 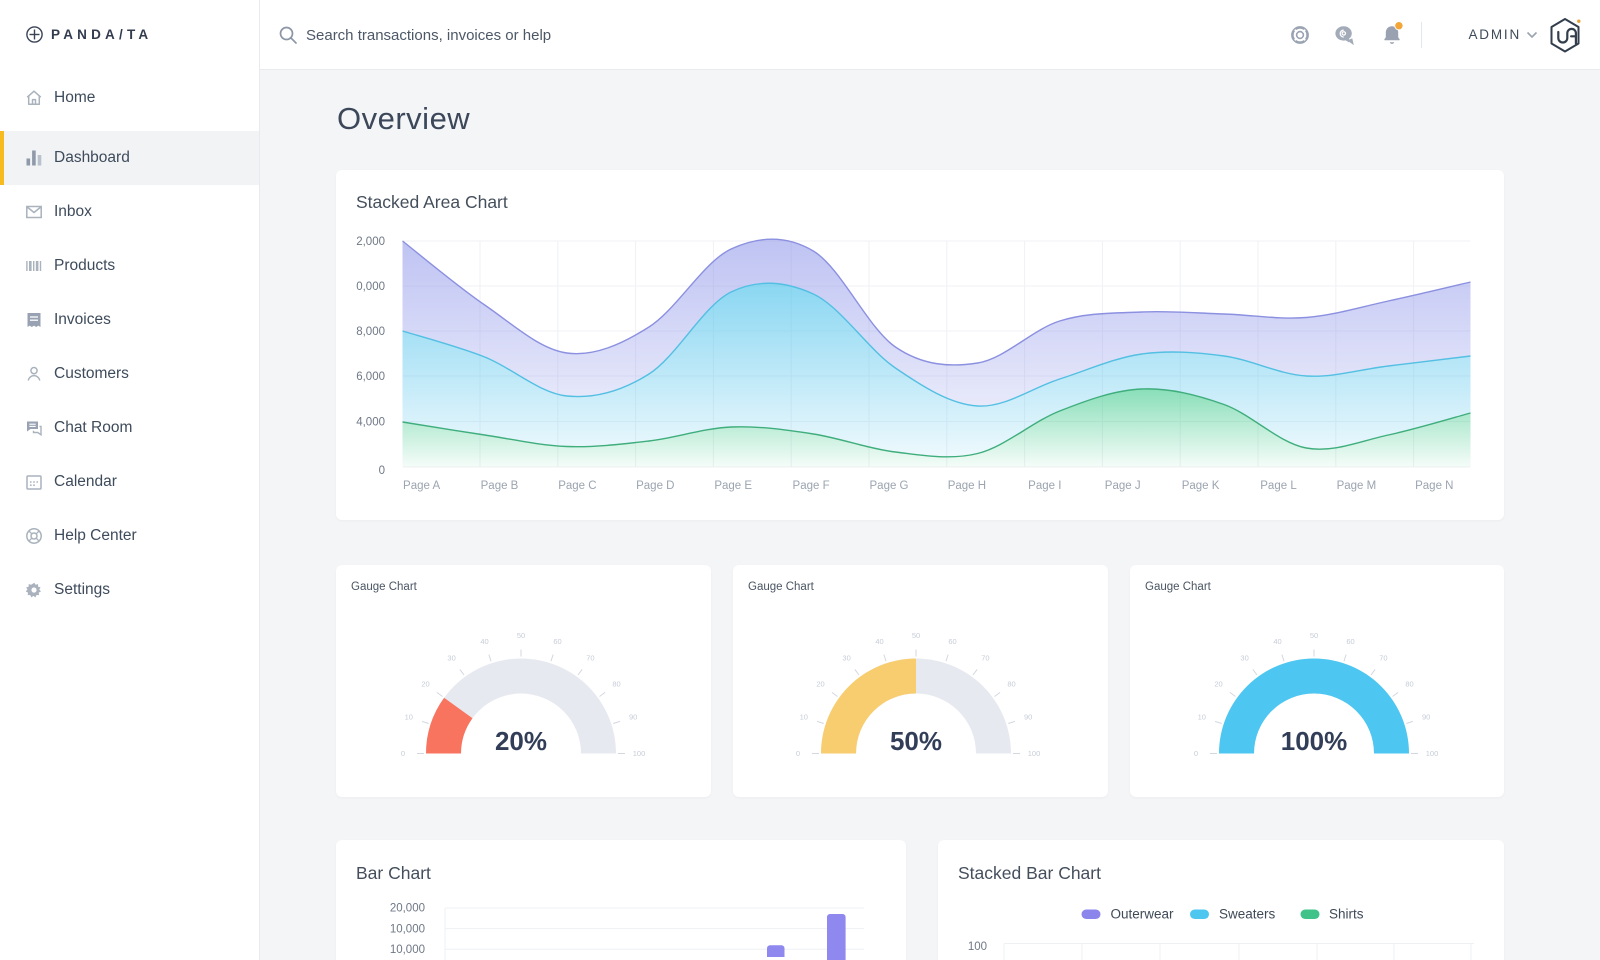 I want to click on svg-text: 2,000, so click(x=370, y=242).